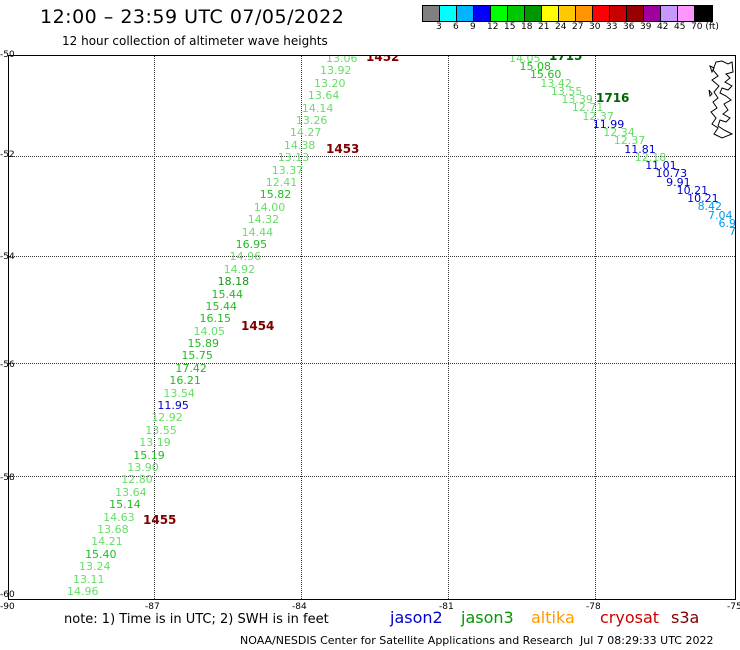  What do you see at coordinates (556, 83) in the screenshot?
I see `wave-height-label: 13.42` at bounding box center [556, 83].